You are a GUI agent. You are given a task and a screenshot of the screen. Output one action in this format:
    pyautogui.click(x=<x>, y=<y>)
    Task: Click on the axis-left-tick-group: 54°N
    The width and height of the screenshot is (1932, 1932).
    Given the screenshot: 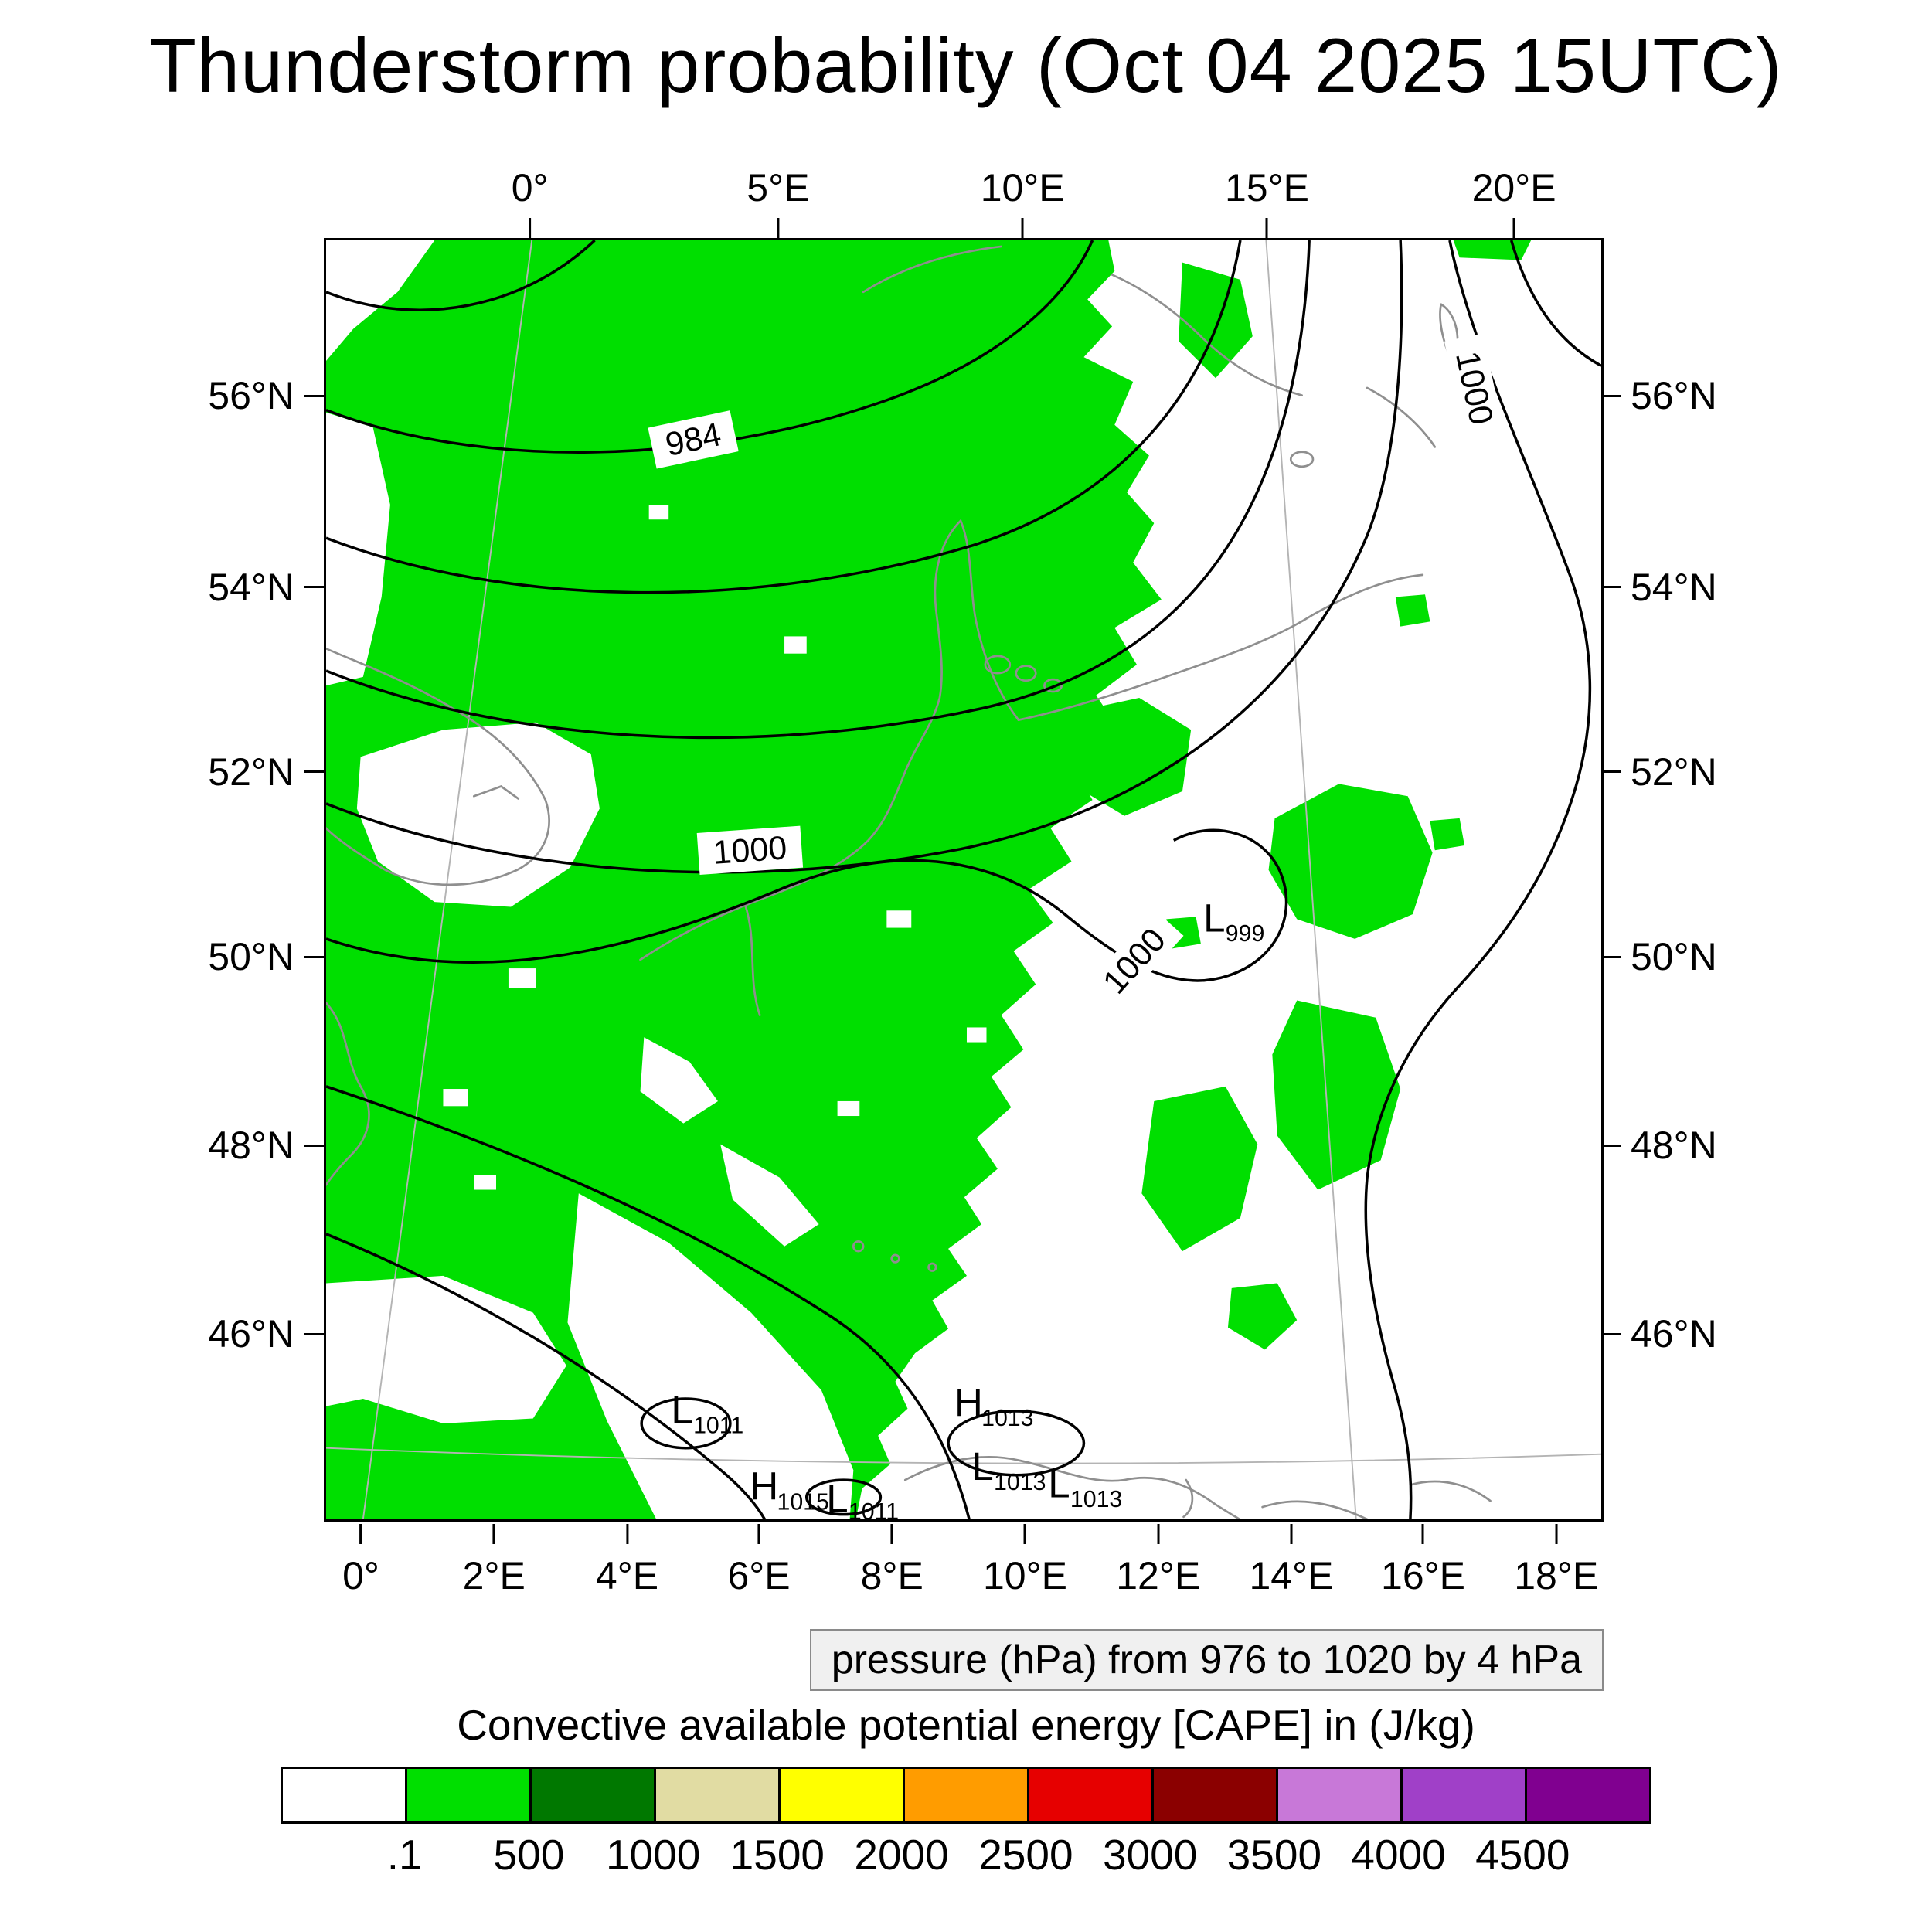 What is the action you would take?
    pyautogui.click(x=266, y=588)
    